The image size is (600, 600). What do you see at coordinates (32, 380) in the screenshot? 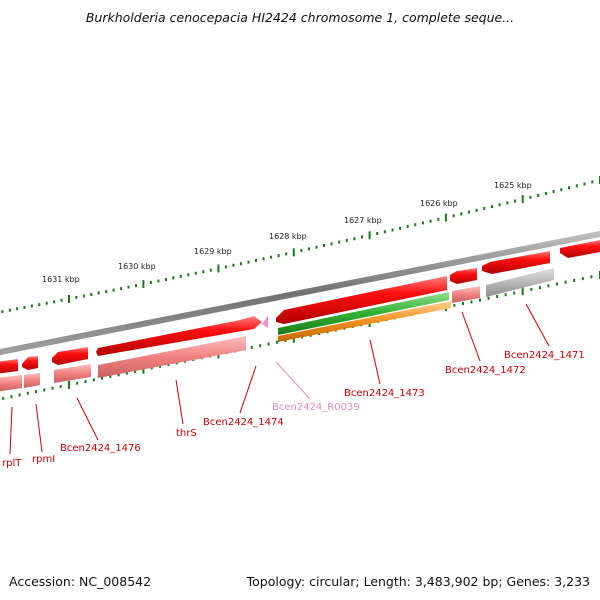
I see `gene-block-rpmI-pink` at bounding box center [32, 380].